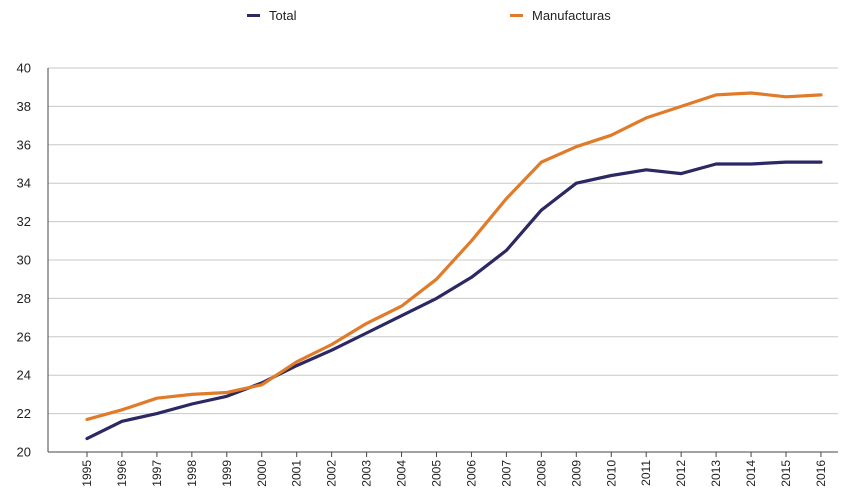 This screenshot has height=496, width=846. Describe the element at coordinates (516, 15) in the screenshot. I see `legend-swatch-manufacturas` at that location.